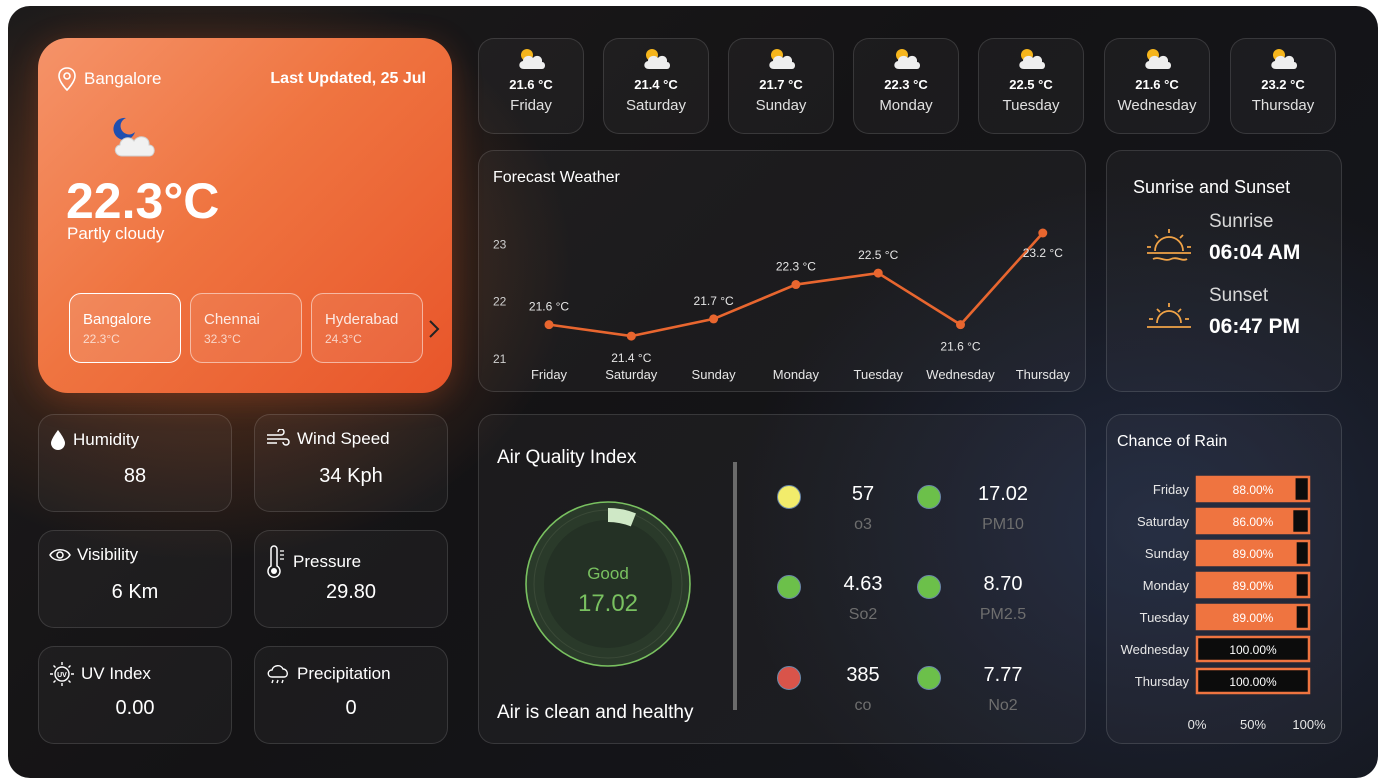  Describe the element at coordinates (60, 555) in the screenshot. I see `eye-icon` at that location.